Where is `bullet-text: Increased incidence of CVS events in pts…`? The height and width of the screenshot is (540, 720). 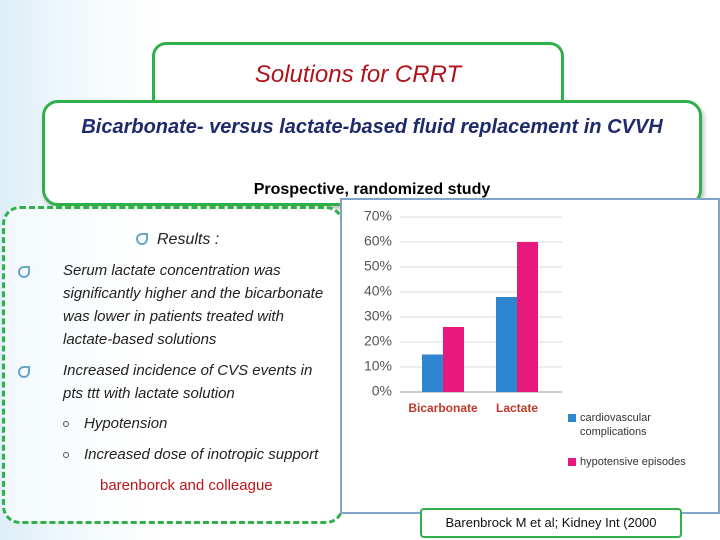
bullet-text: Increased incidence of CVS events in pts… is located at coordinates (188, 382).